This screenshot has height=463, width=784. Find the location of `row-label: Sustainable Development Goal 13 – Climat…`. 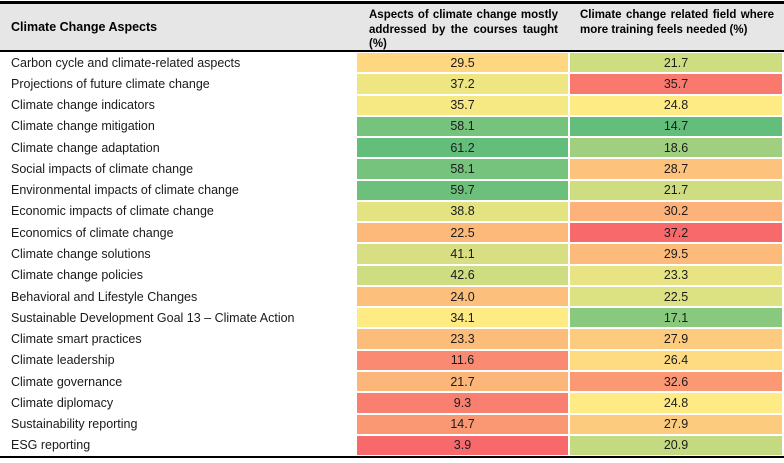

row-label: Sustainable Development Goal 13 – Climat… is located at coordinates (153, 317).